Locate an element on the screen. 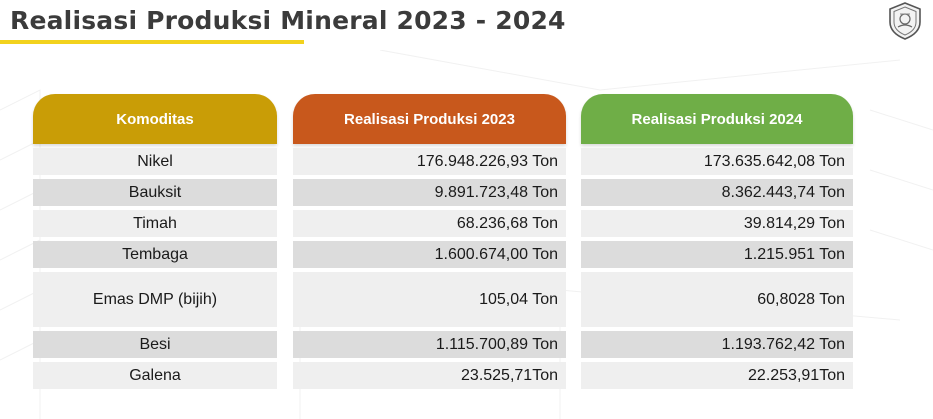  table-cell-2023: 23.525,71Ton is located at coordinates (429, 375).